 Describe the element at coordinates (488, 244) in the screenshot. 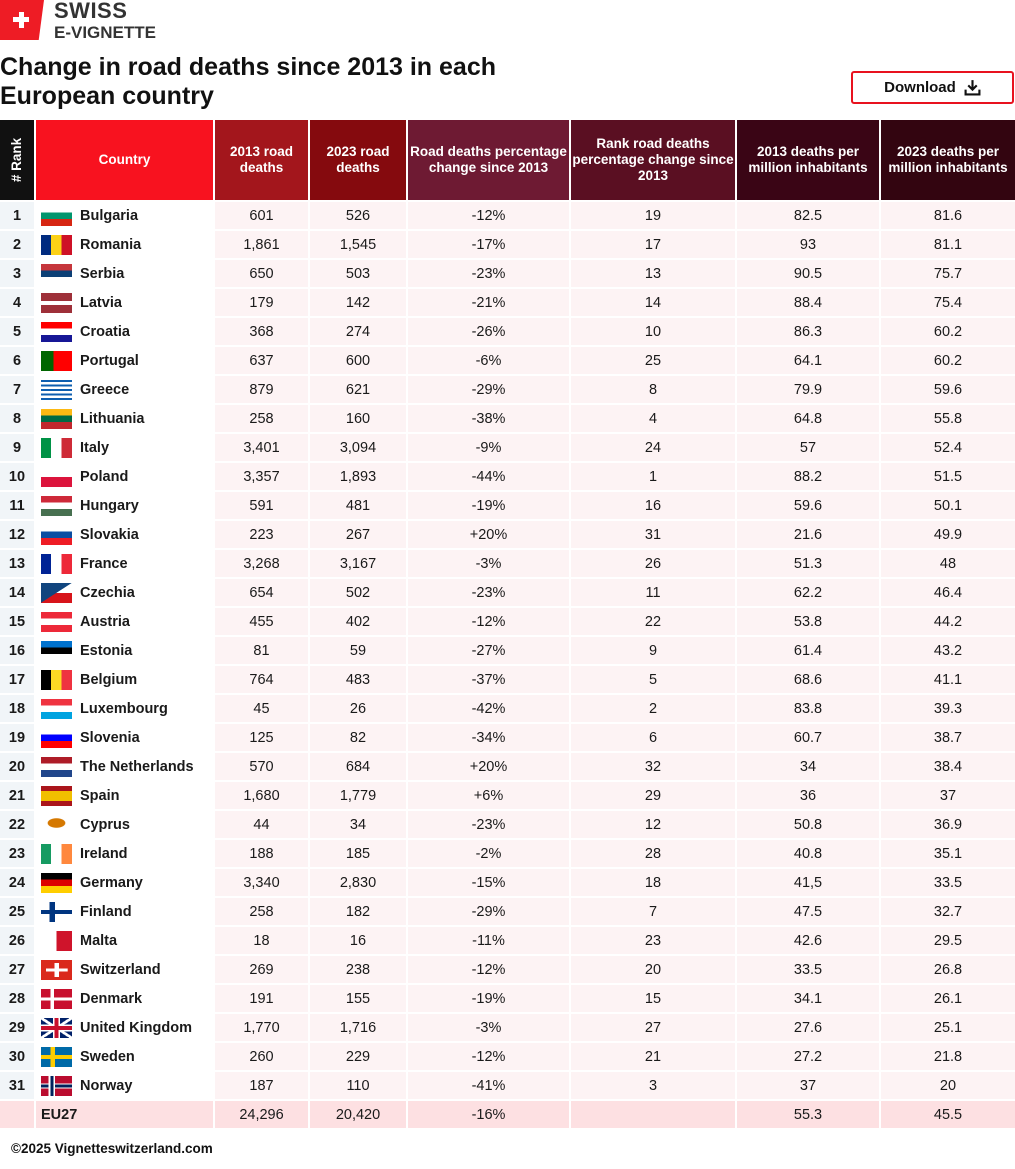

I see `cell-text: -17%` at that location.